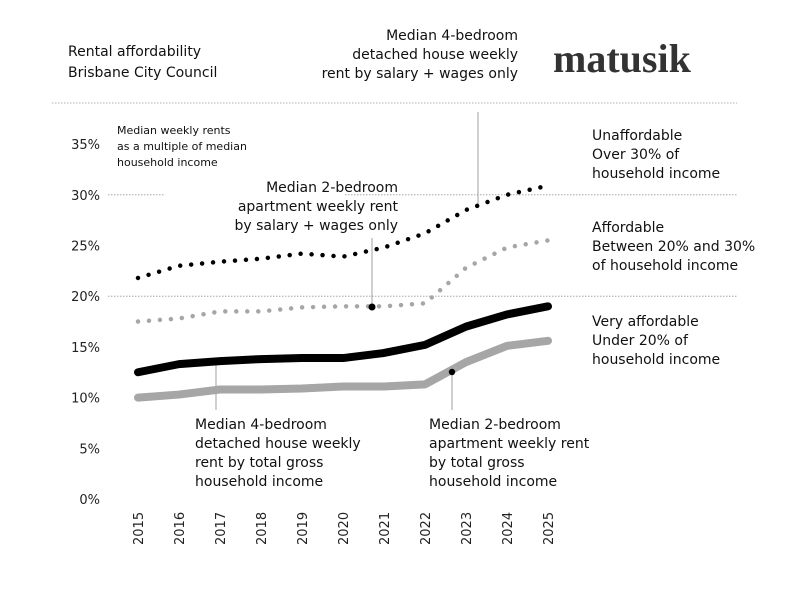 The height and width of the screenshot is (604, 800). What do you see at coordinates (174, 130) in the screenshot?
I see `note-line: Median weekly rents` at bounding box center [174, 130].